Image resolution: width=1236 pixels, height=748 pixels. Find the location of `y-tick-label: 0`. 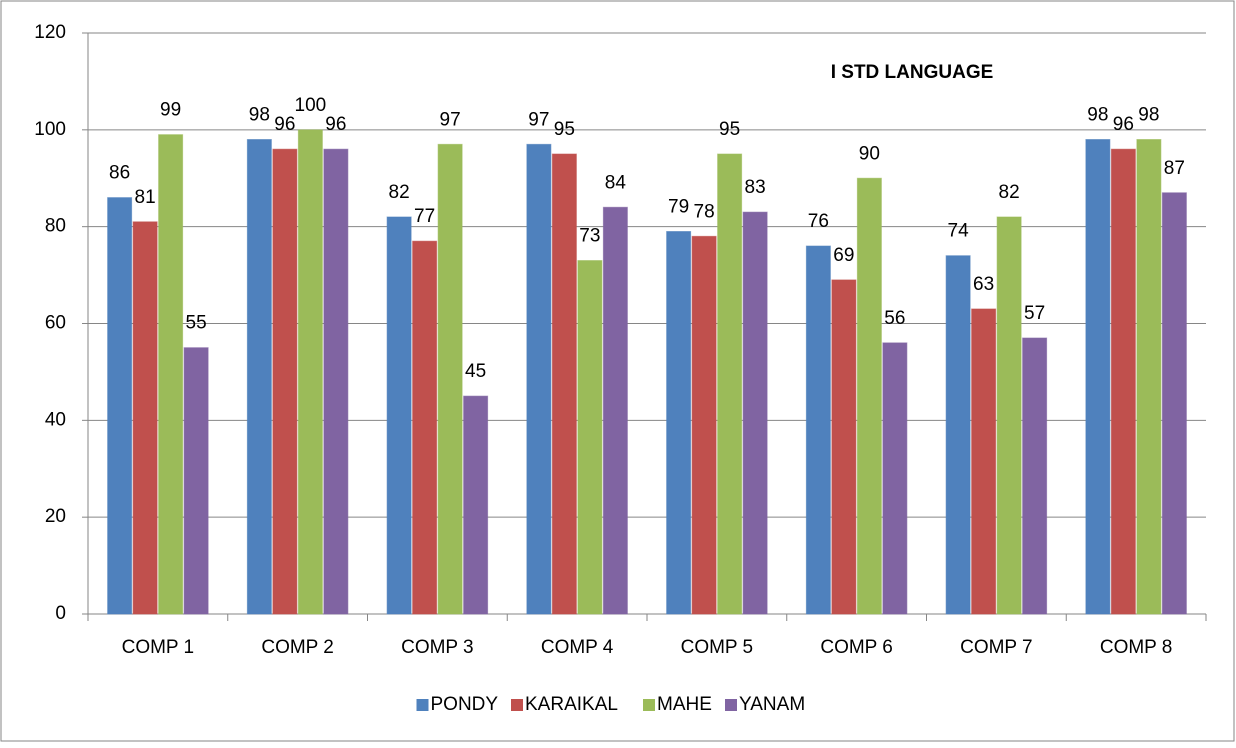

y-tick-label: 0 is located at coordinates (60, 613).